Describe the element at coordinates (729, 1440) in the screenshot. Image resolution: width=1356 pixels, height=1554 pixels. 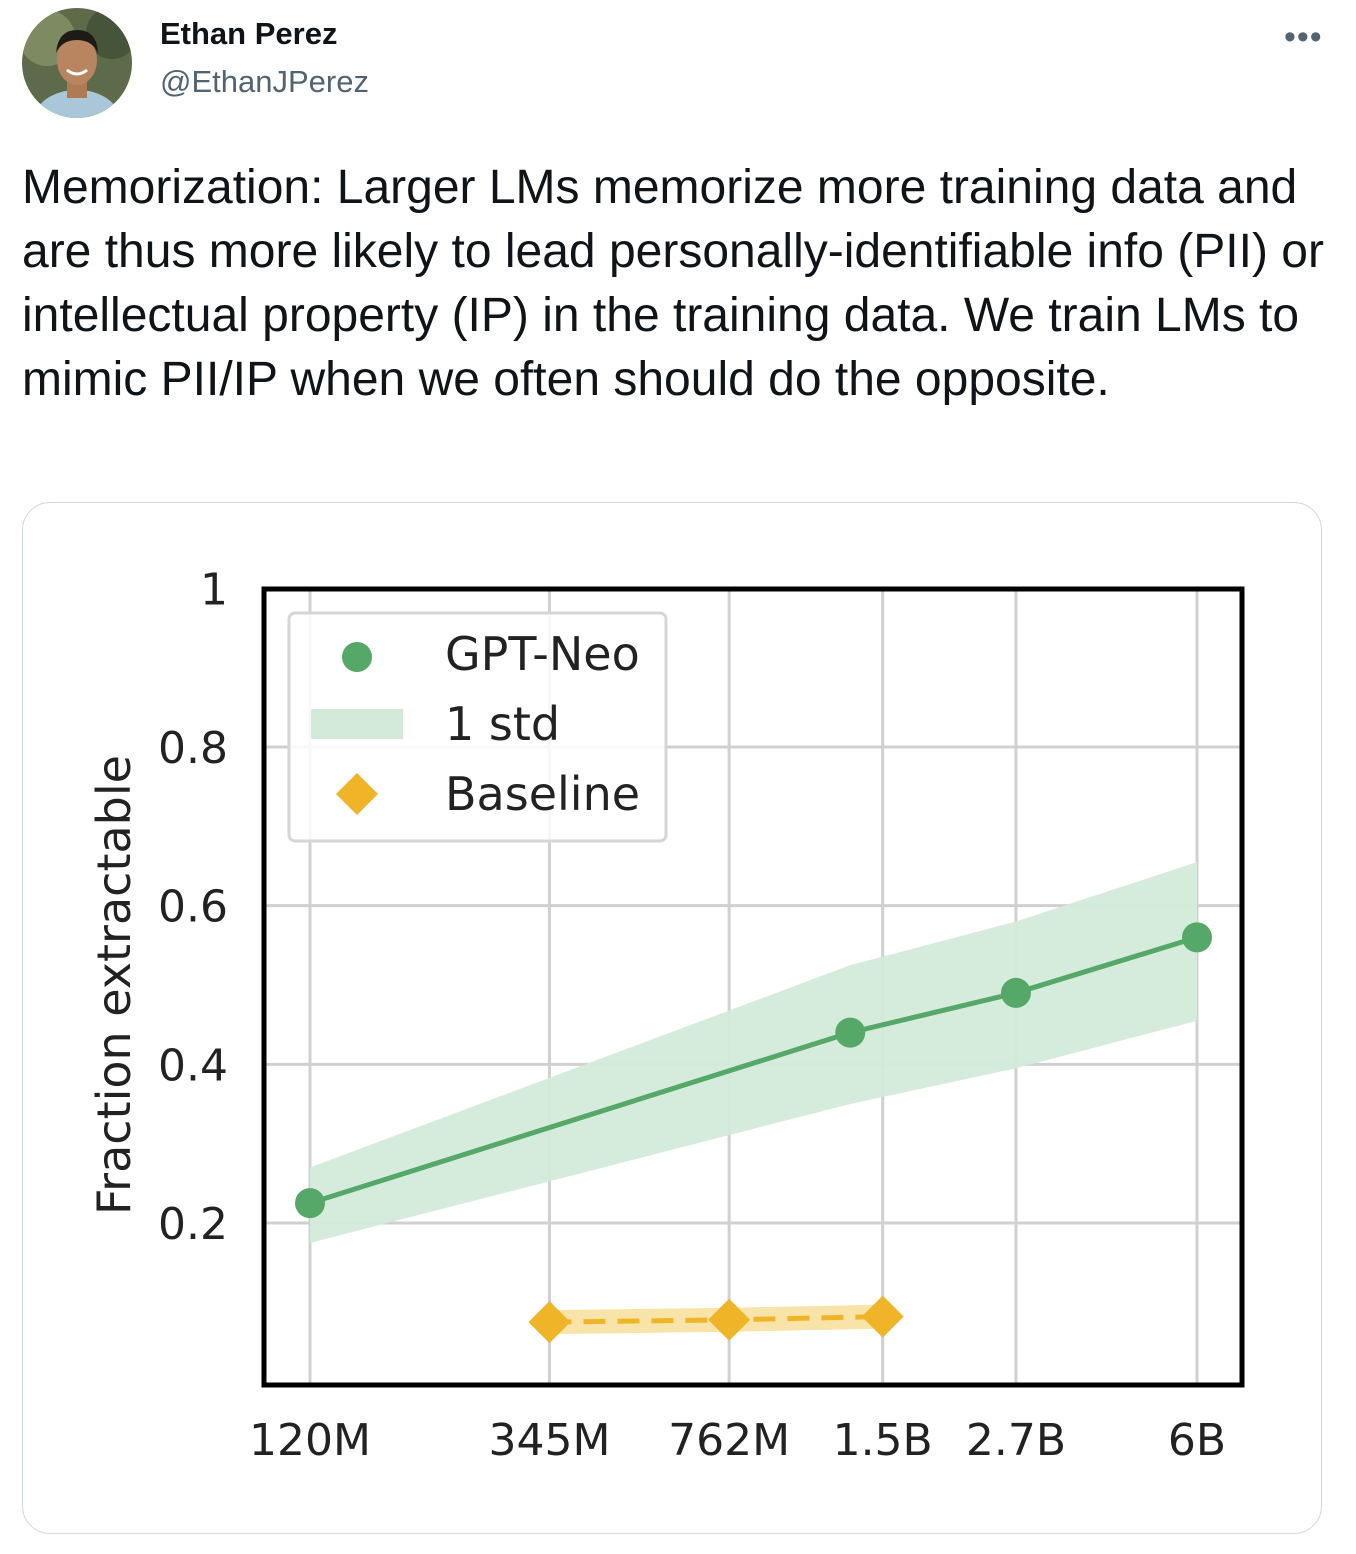
I see `x-tick-label: 762M` at that location.